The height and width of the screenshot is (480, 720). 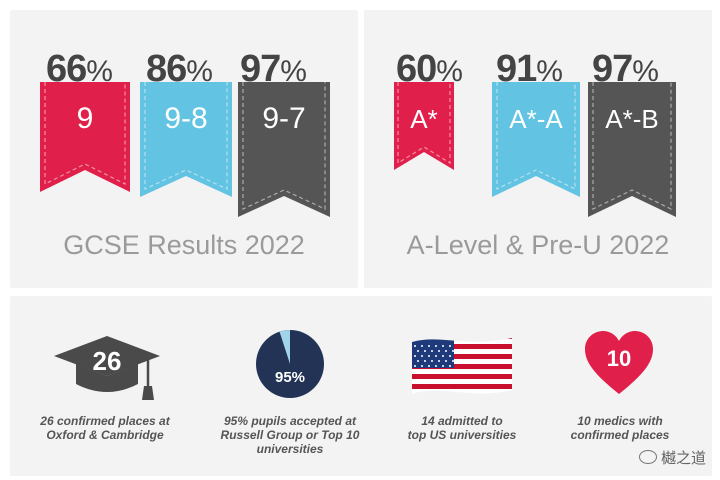 I want to click on ribbon-grade-9-7: 9-7, so click(x=284, y=149).